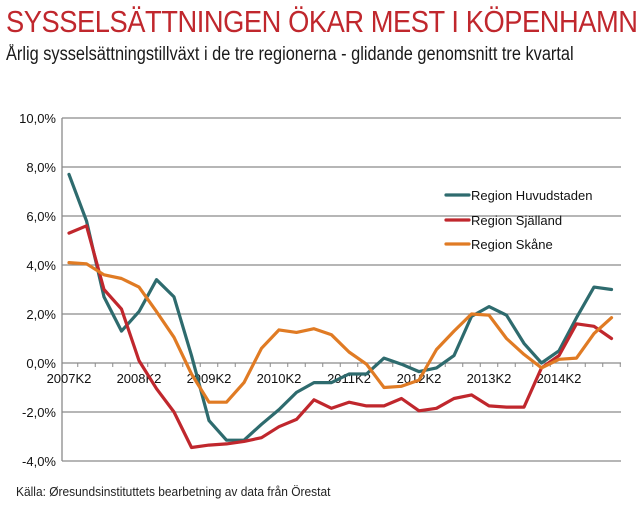 The image size is (640, 505). I want to click on x-tick-label: 2010K2, so click(279, 378).